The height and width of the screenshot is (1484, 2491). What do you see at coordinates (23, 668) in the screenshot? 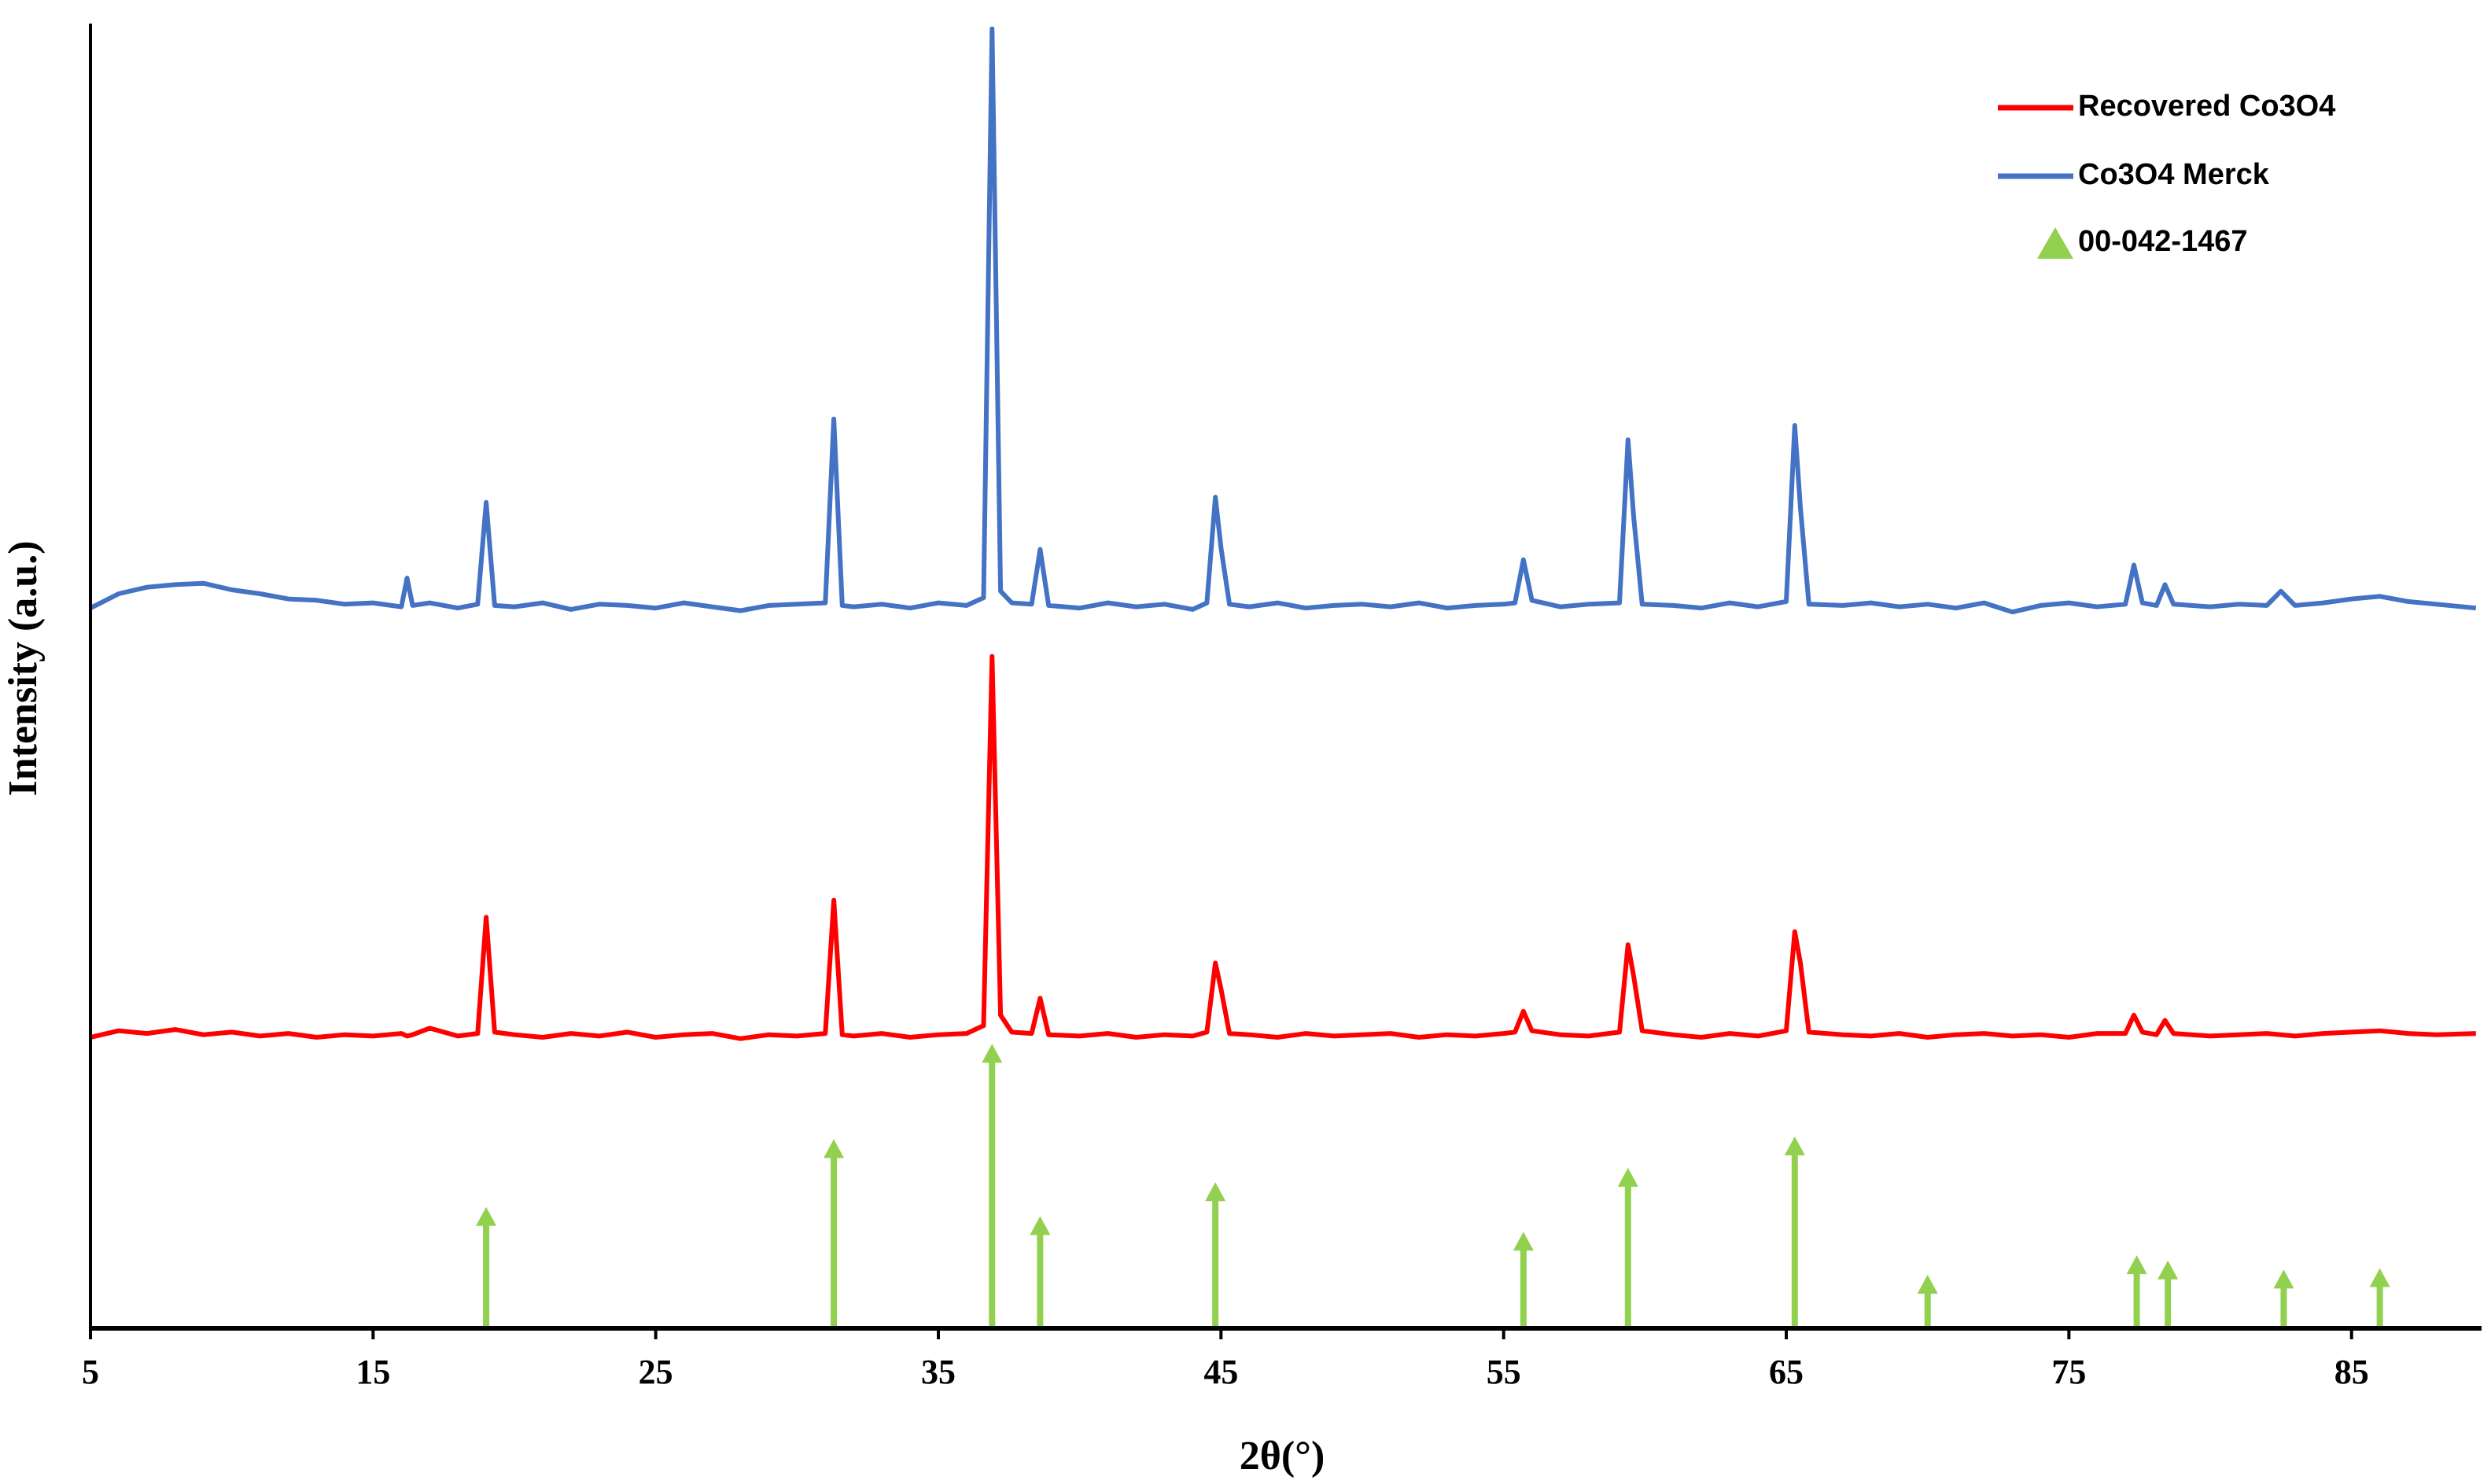
I see `y-axis-title: Intensity (a.u.)` at bounding box center [23, 668].